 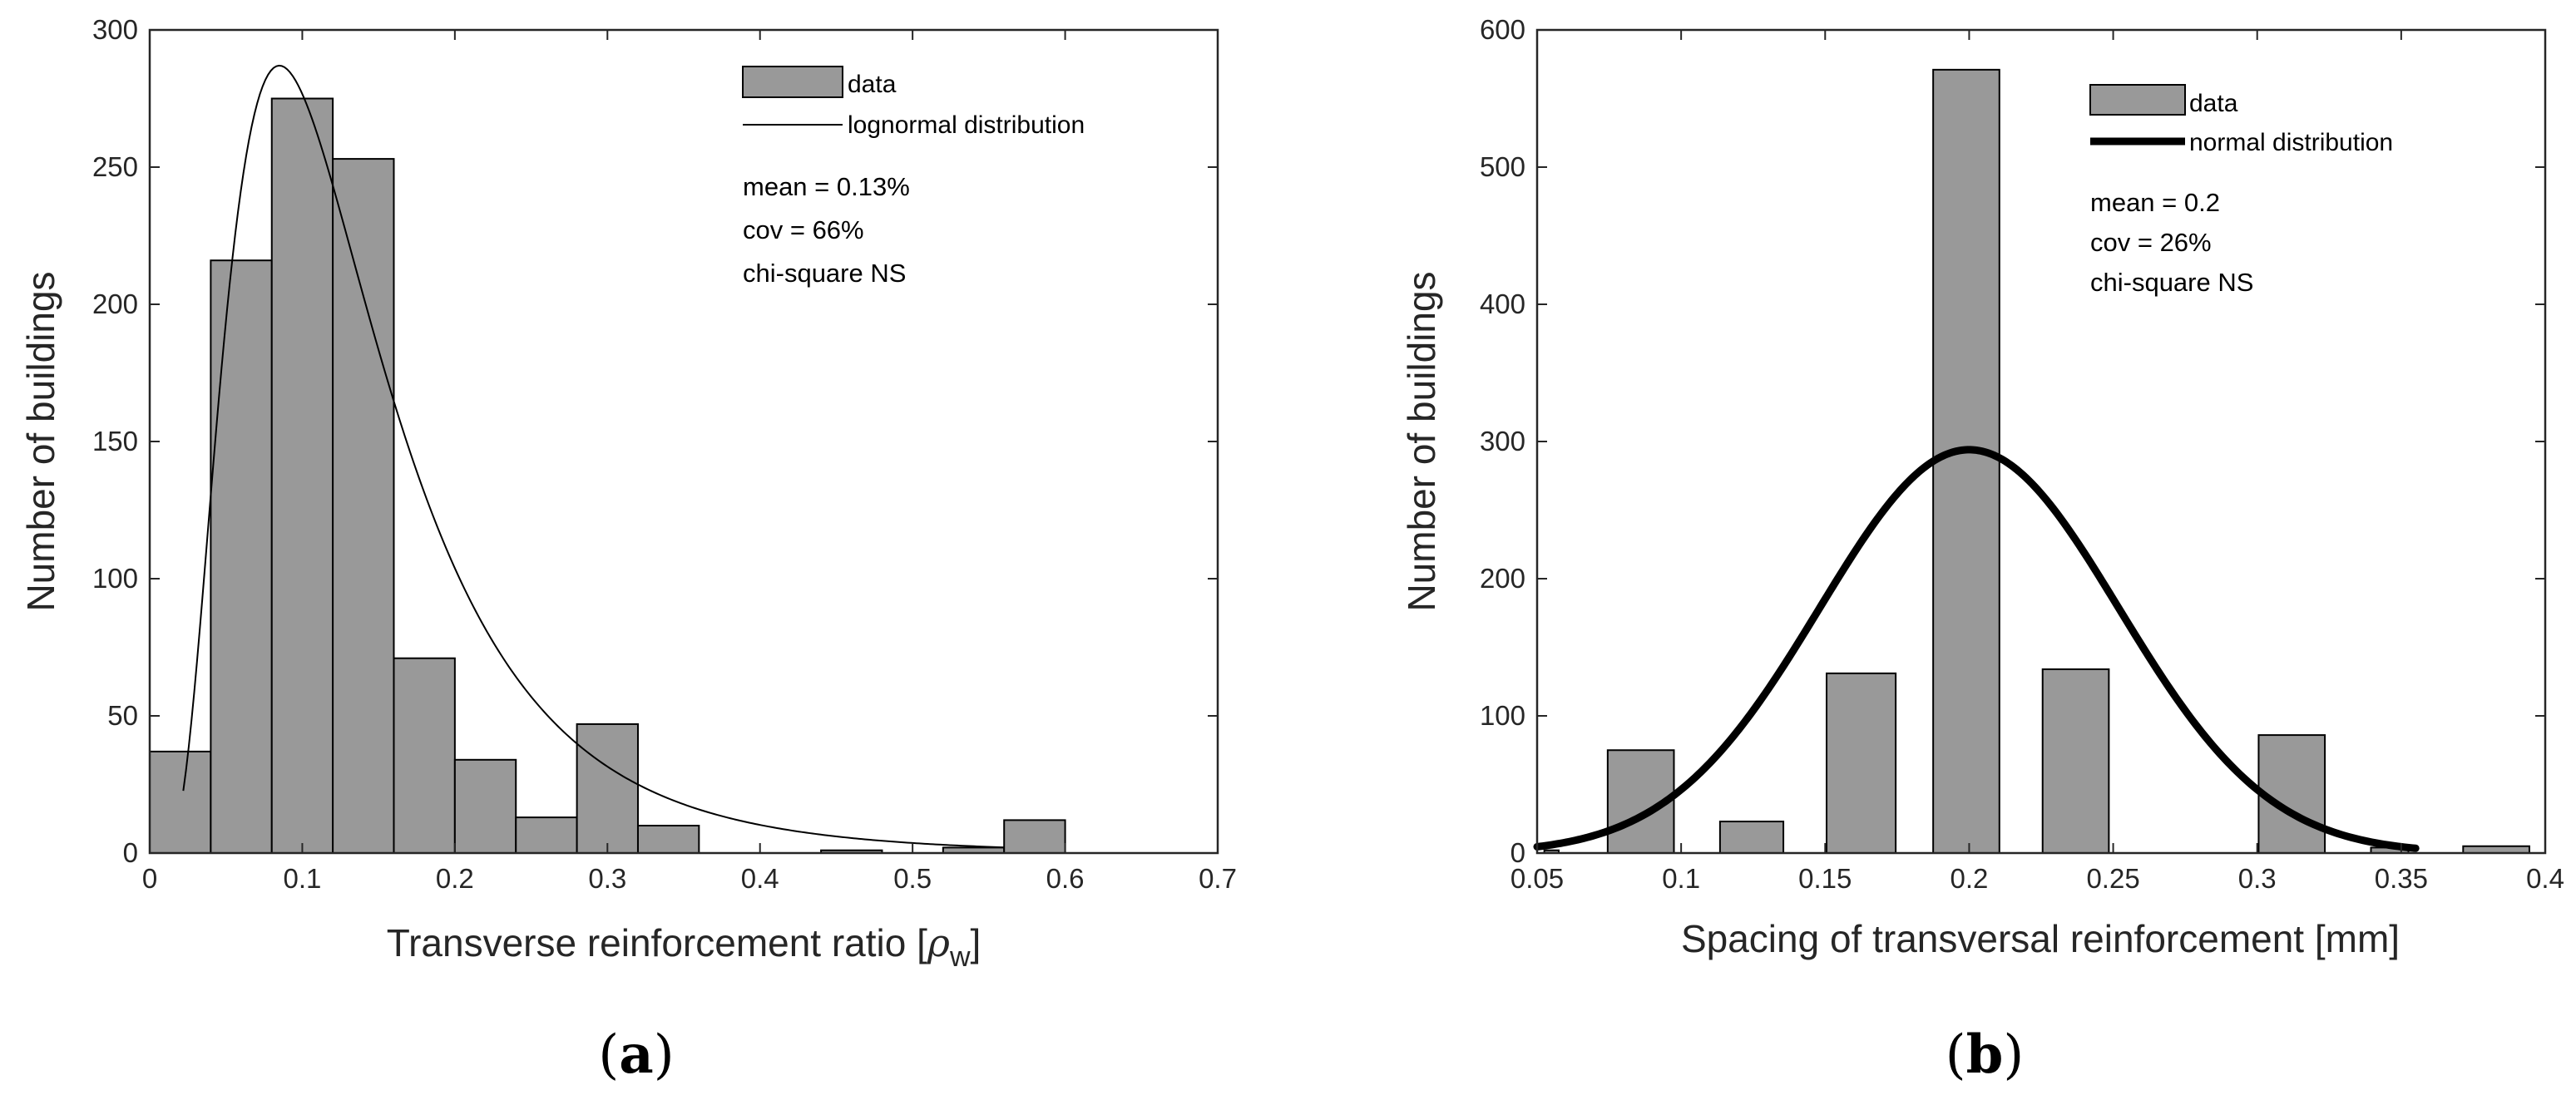 I want to click on y-axis-label-b: Number of buildings, so click(x=1421, y=441).